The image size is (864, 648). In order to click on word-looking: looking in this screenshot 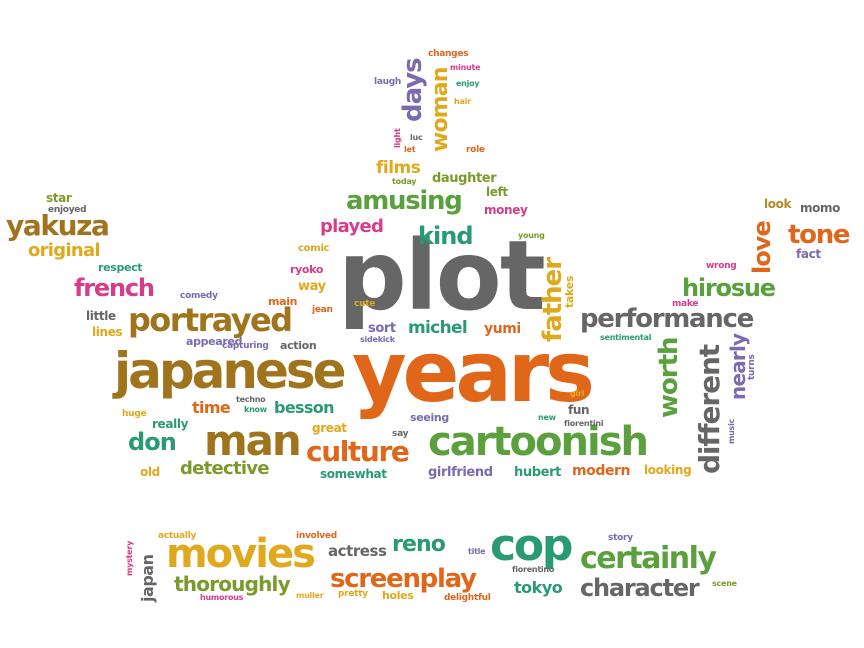, I will do `click(668, 470)`.